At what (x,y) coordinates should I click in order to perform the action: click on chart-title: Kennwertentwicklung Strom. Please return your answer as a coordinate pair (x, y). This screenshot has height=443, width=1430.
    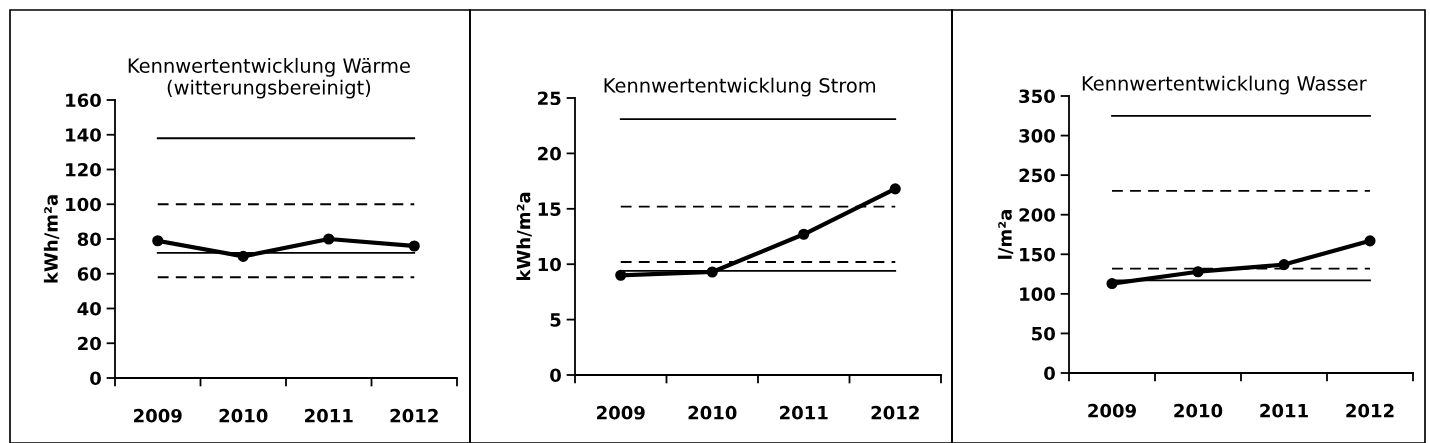
    Looking at the image, I should click on (740, 87).